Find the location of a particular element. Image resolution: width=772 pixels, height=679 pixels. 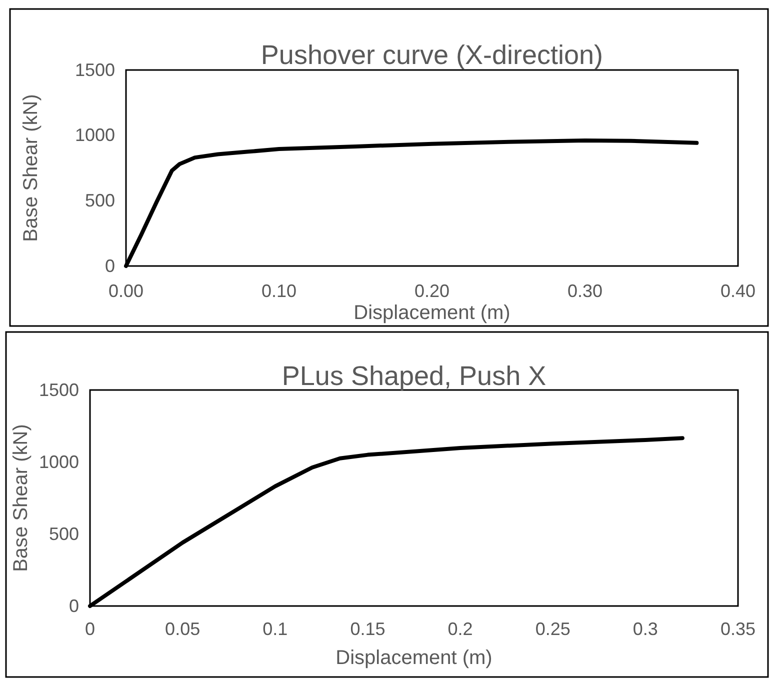

x-tick-label: 0.05 is located at coordinates (182, 629).